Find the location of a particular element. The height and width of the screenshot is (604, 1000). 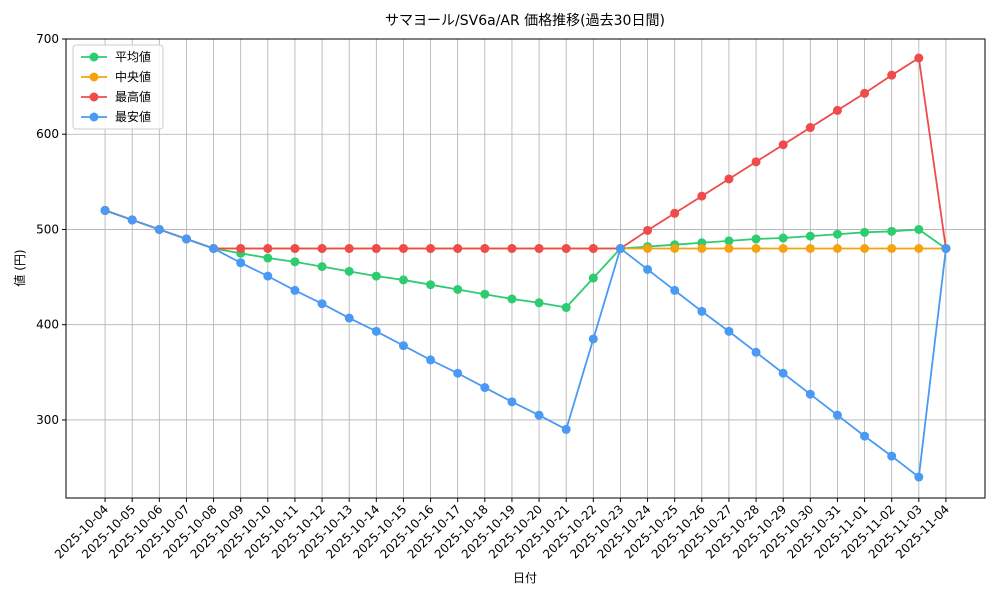

y-tick-label: 600 is located at coordinates (47, 134).